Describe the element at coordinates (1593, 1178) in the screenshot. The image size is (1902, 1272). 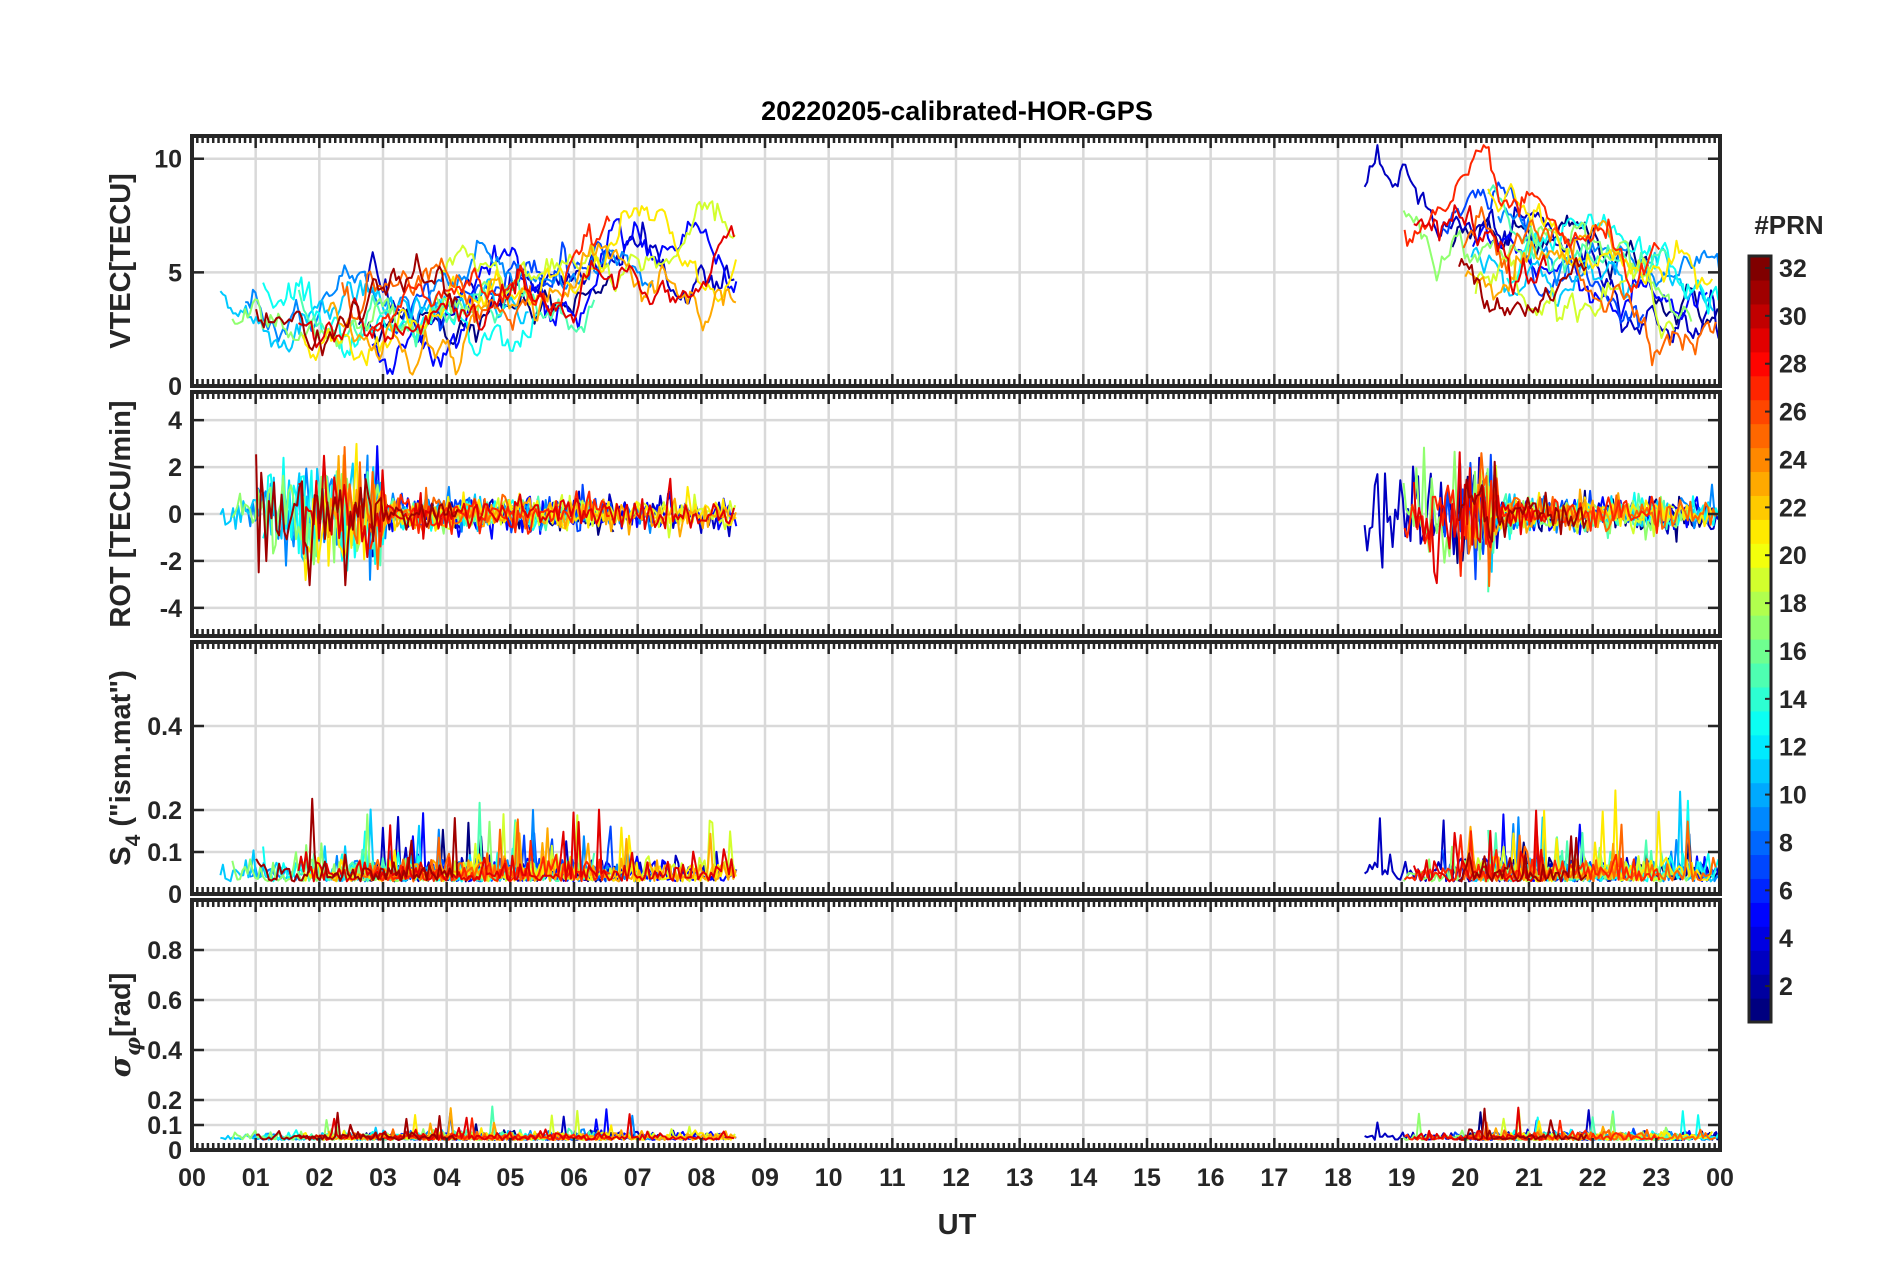
I see `x-tick-label: 22` at that location.